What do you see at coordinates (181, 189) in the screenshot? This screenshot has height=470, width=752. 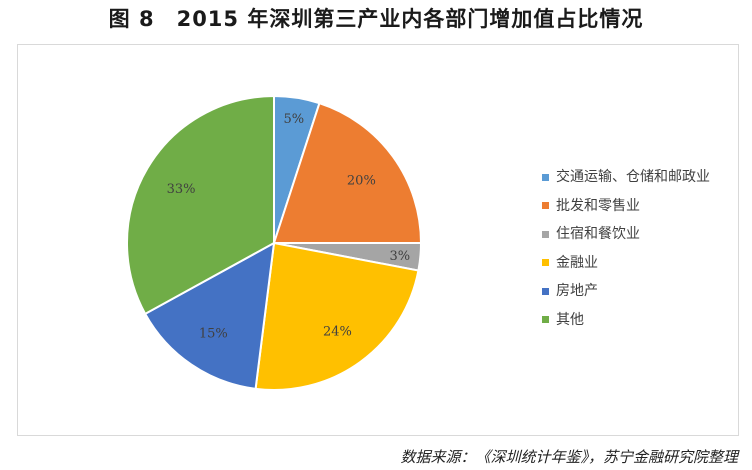 I see `pie-label-5: 33%` at bounding box center [181, 189].